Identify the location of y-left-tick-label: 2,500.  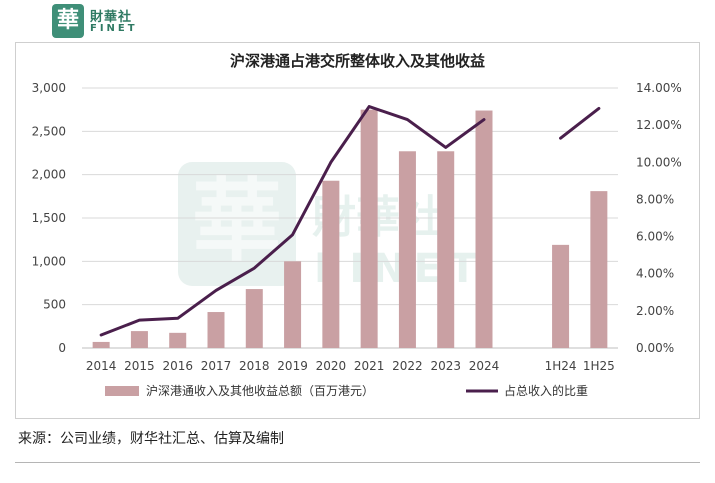
(49, 131).